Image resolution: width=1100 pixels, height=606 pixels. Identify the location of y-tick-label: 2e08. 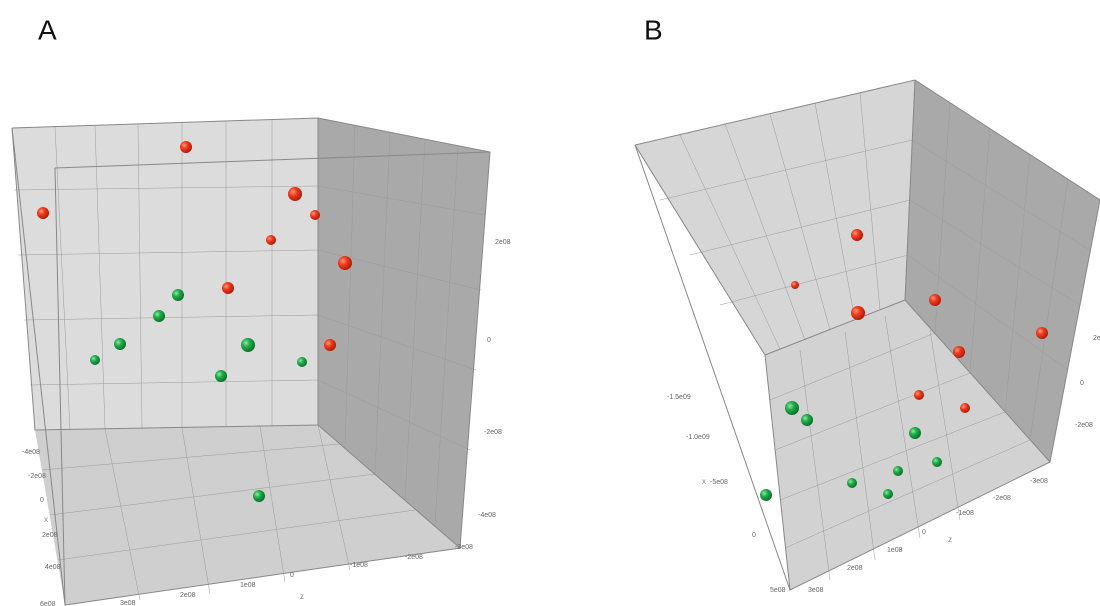
(503, 242).